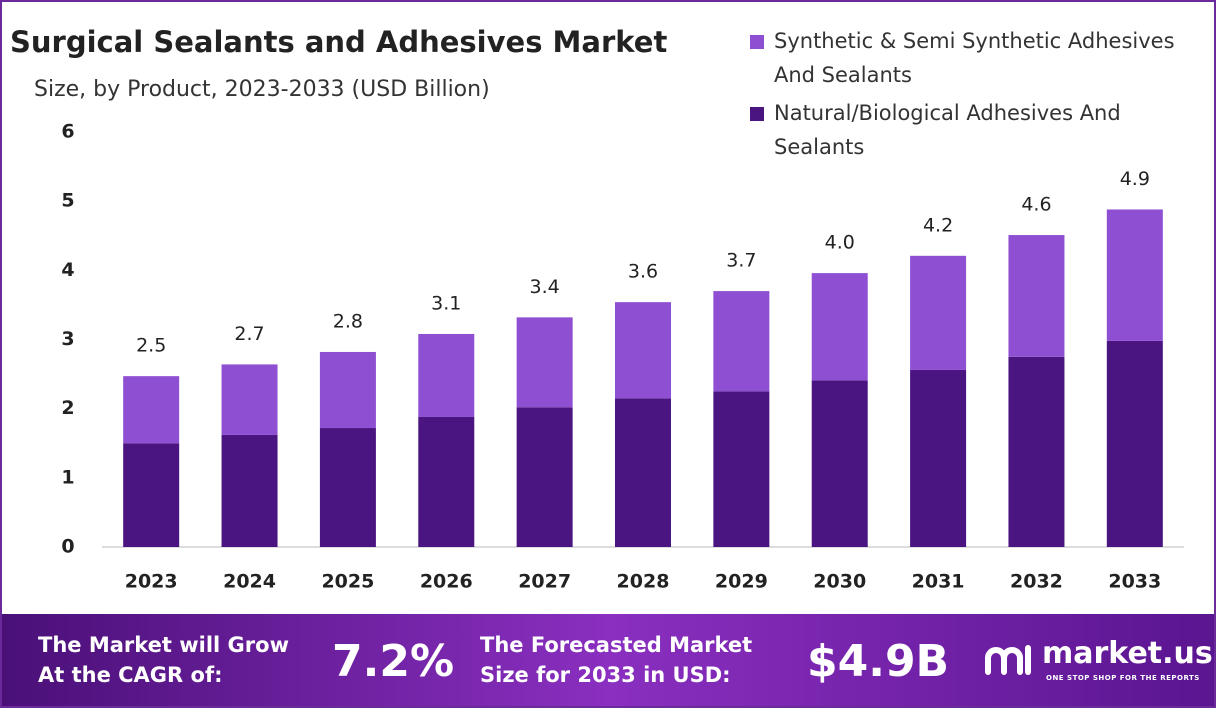 The width and height of the screenshot is (1216, 708). What do you see at coordinates (446, 582) in the screenshot?
I see `x-tick-label: 2026` at bounding box center [446, 582].